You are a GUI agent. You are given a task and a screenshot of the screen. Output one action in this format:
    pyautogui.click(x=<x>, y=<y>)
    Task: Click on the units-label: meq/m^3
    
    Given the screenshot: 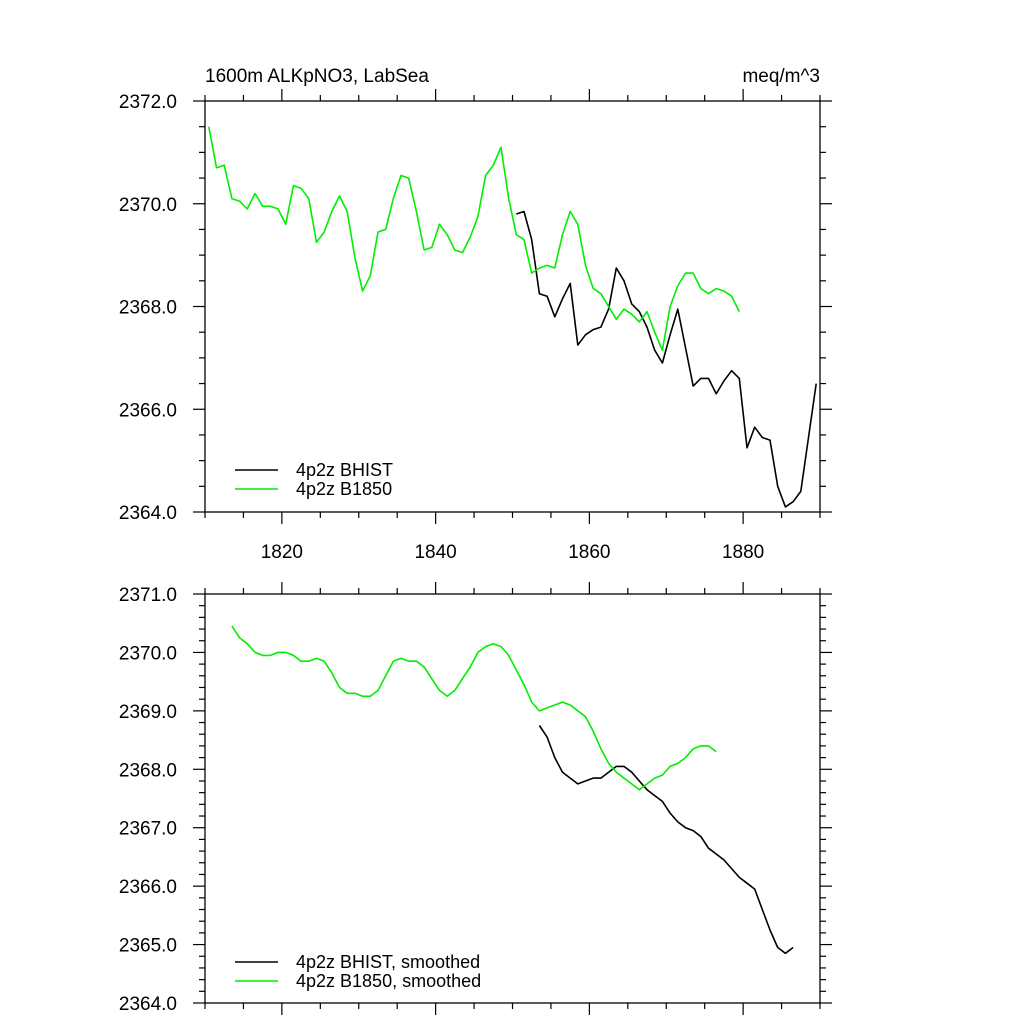 What is the action you would take?
    pyautogui.click(x=781, y=76)
    